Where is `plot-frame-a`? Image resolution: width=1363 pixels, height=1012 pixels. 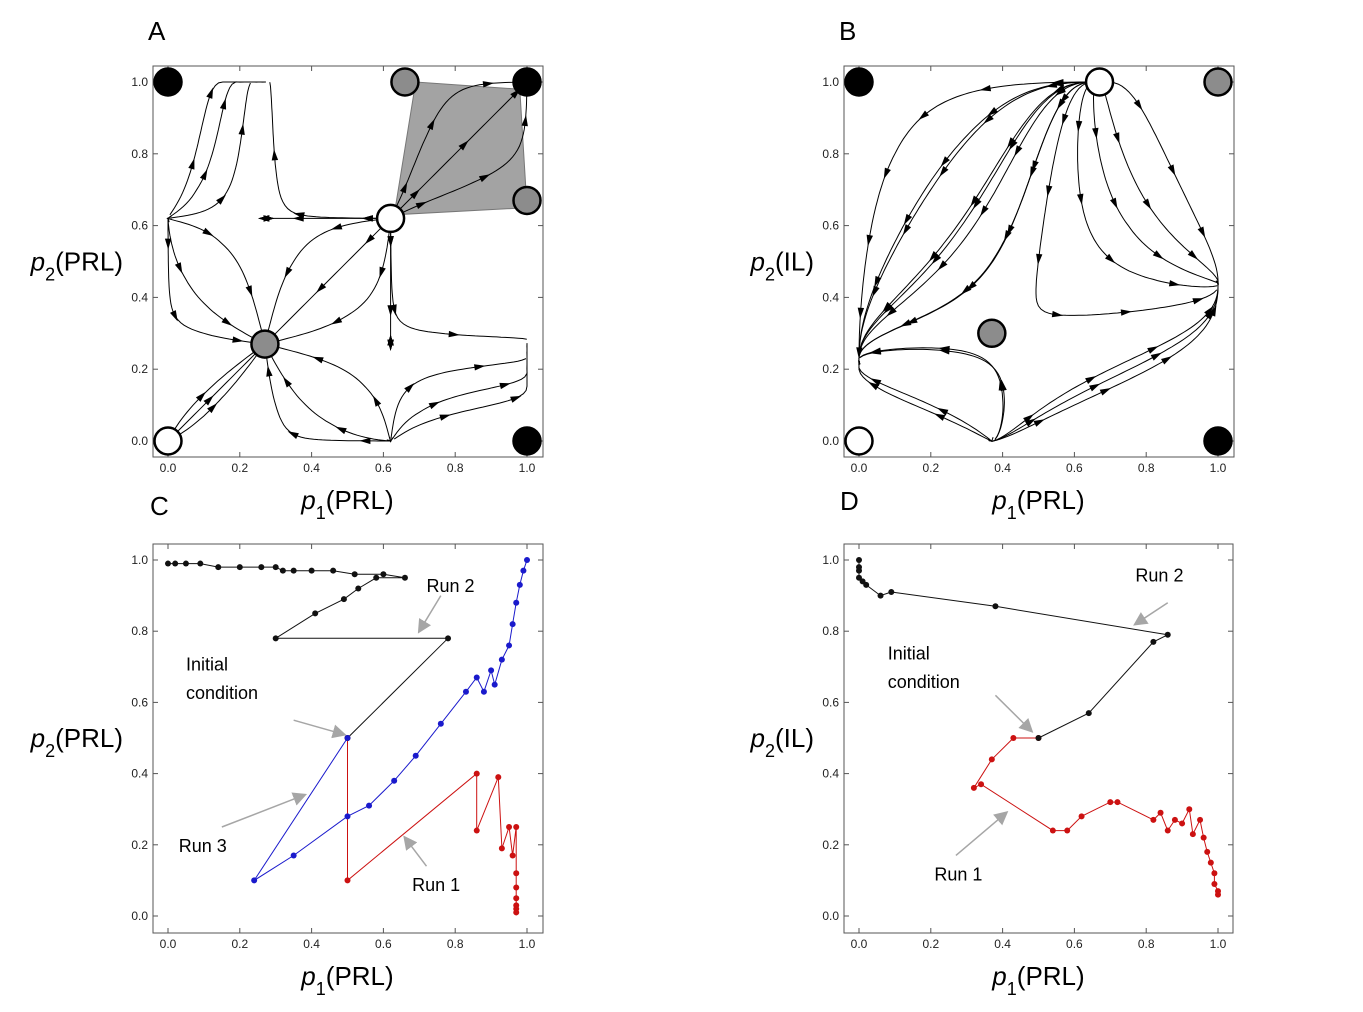 plot-frame-a is located at coordinates (348, 261).